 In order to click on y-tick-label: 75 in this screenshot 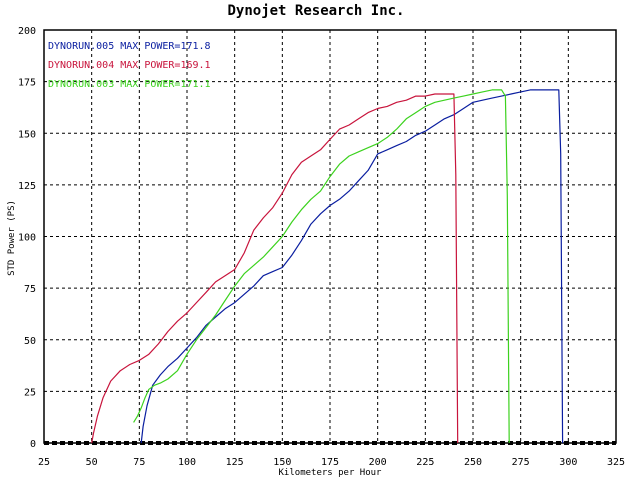, I will do `click(30, 289)`.